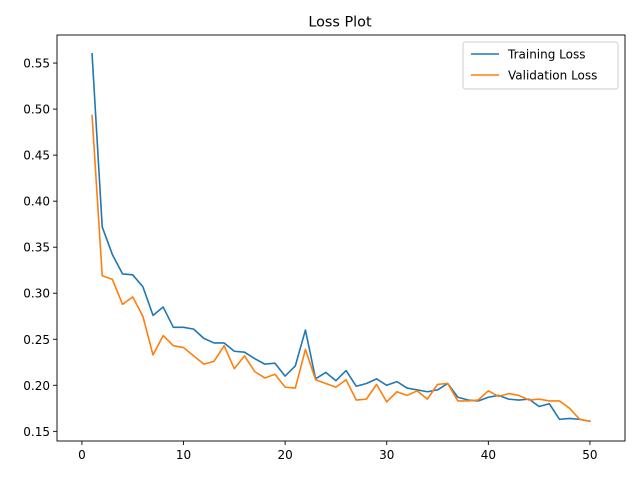 Image resolution: width=640 pixels, height=480 pixels. Describe the element at coordinates (36, 248) in the screenshot. I see `y-tick-label: 0.35` at that location.